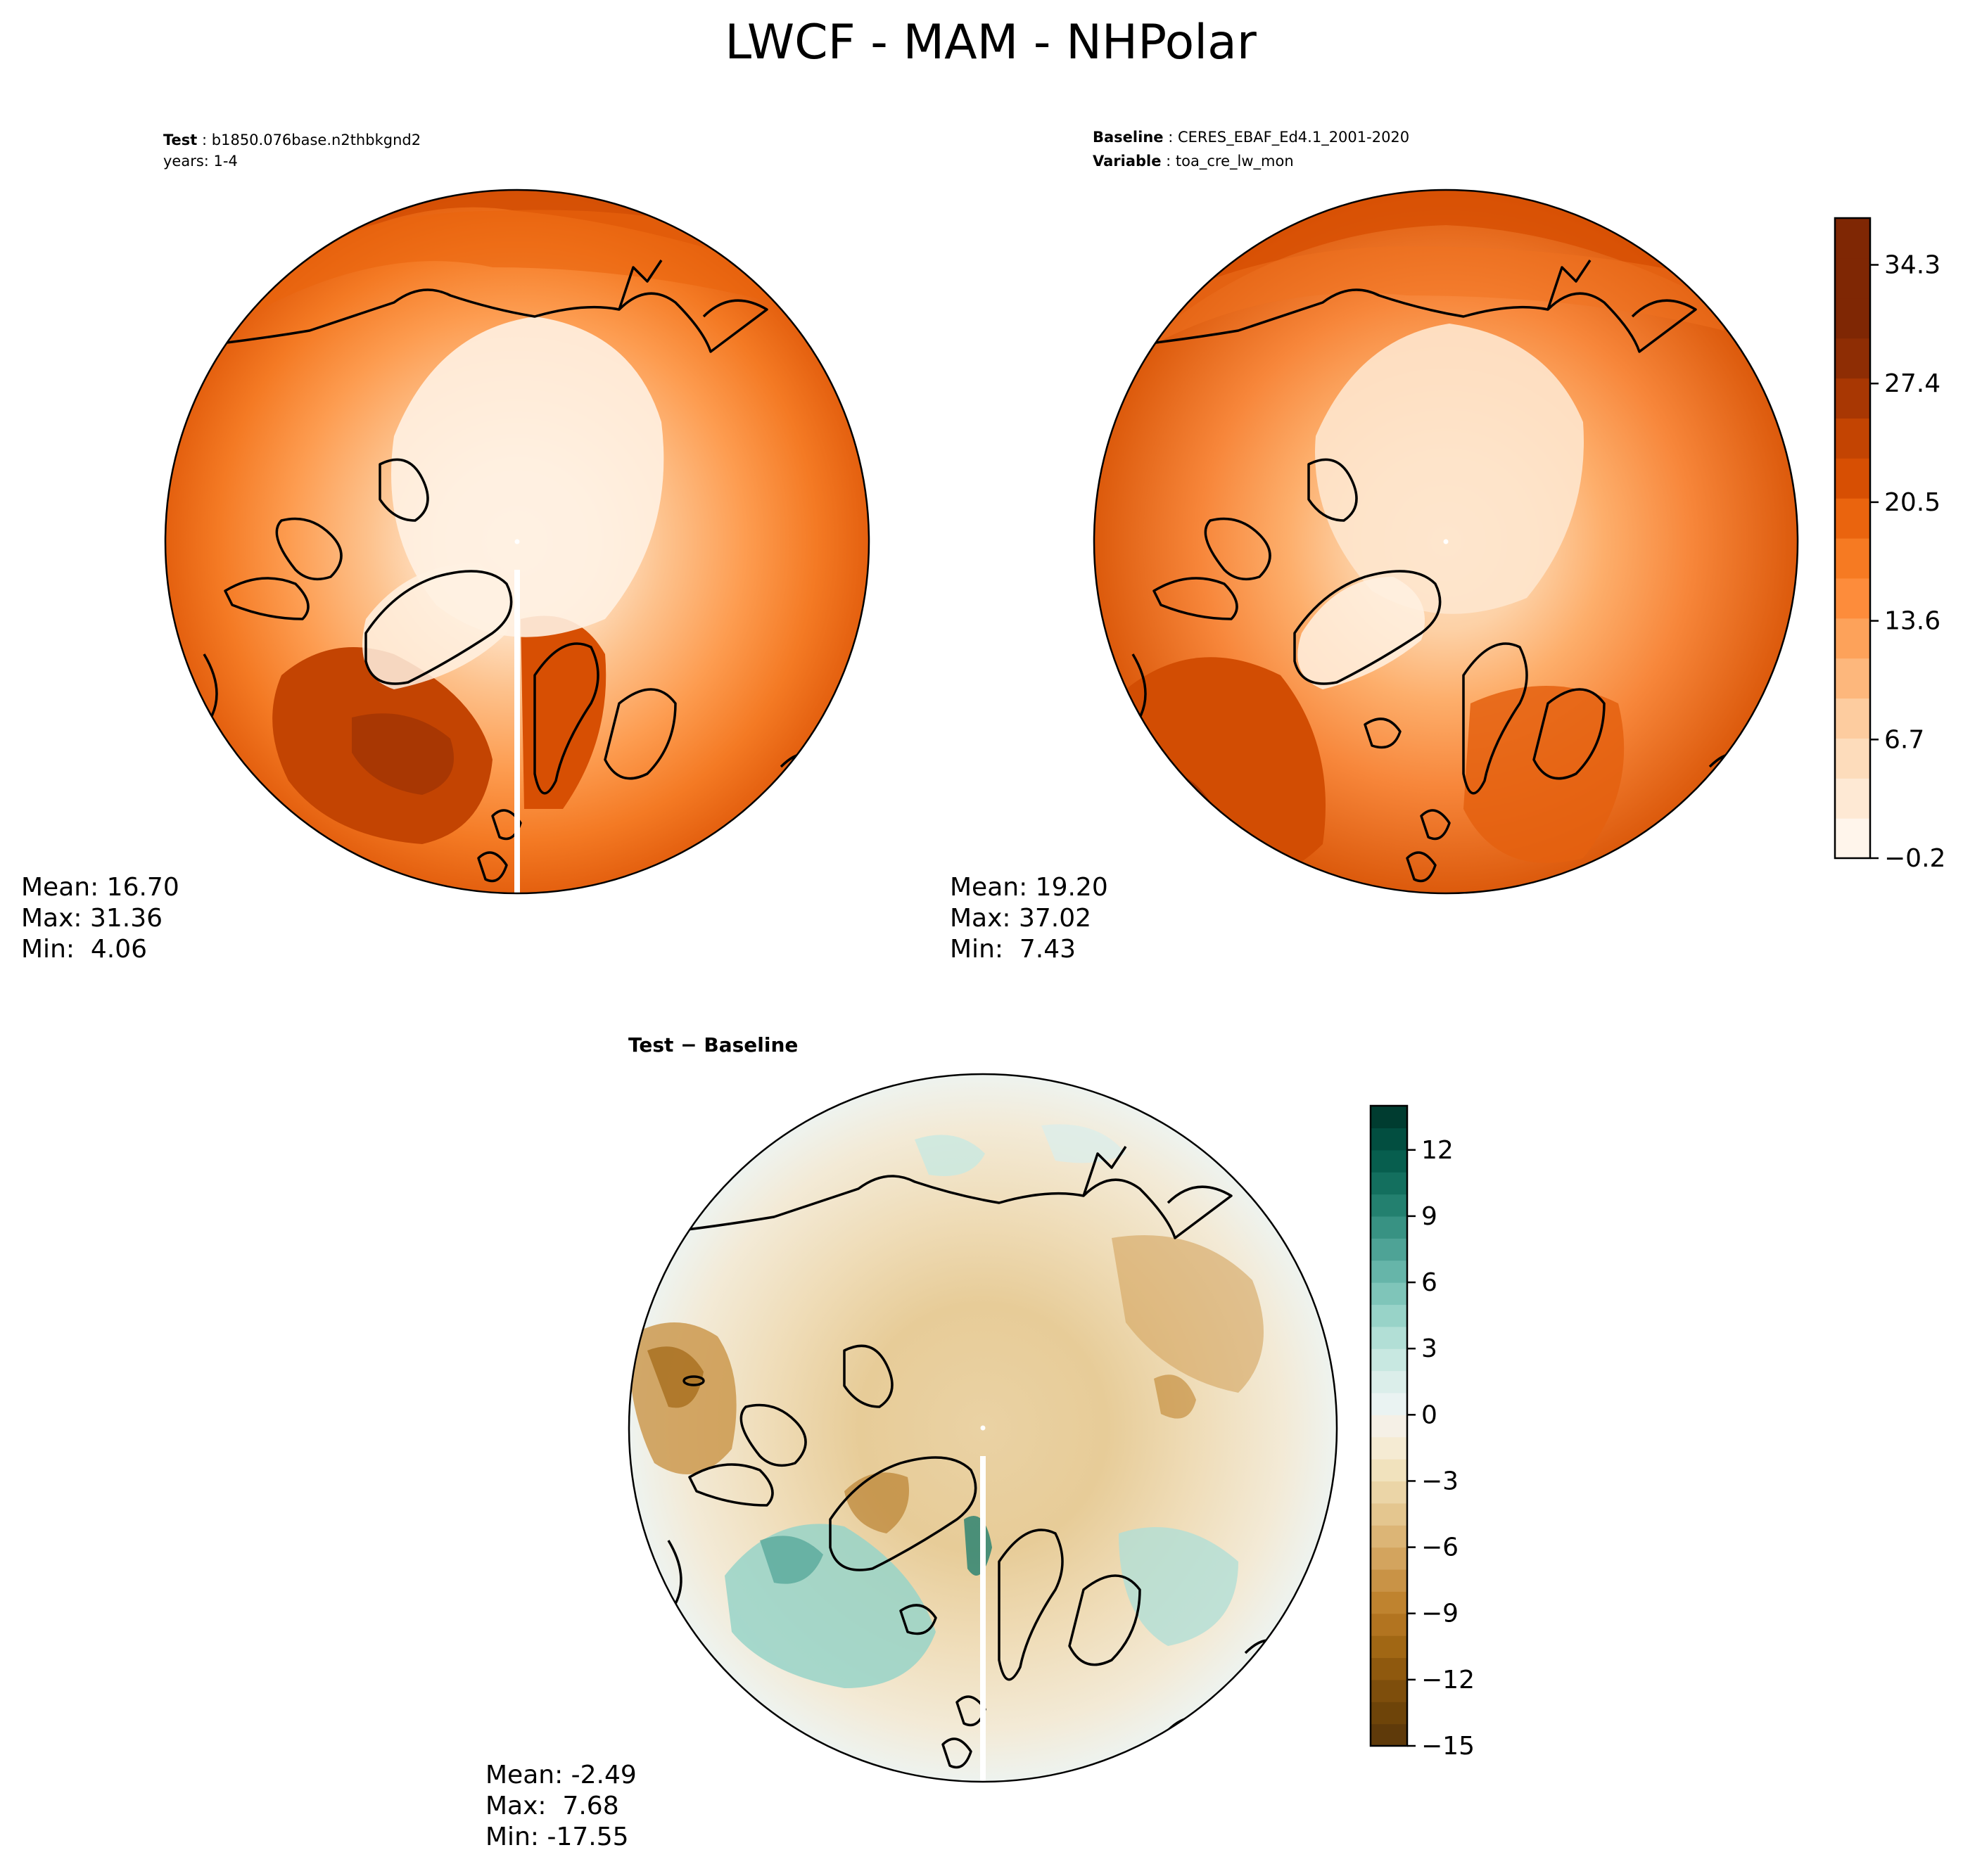  What do you see at coordinates (1293, 137) in the screenshot?
I see `panel-baseline-header-1-text: CERES_EBAF_Ed4.1_2001-2020` at bounding box center [1293, 137].